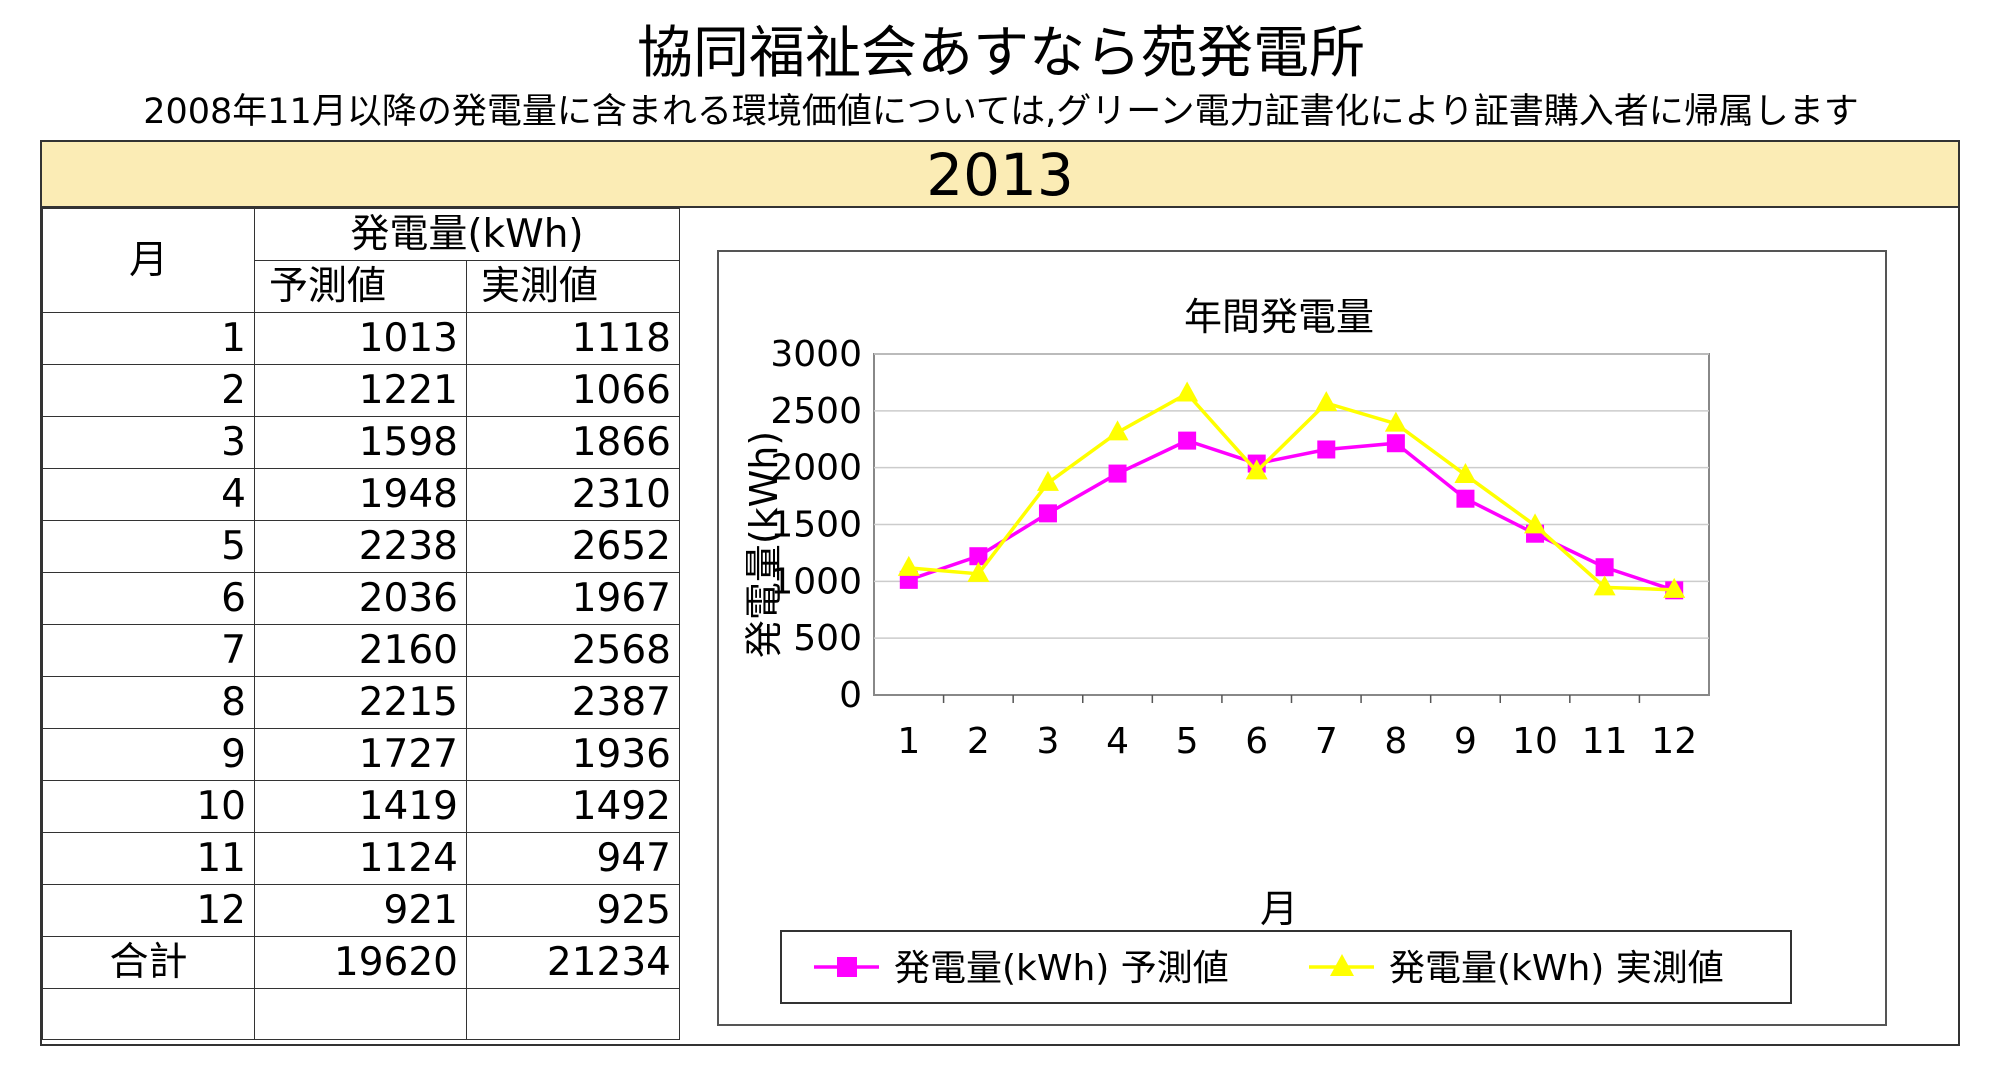  What do you see at coordinates (850, 695) in the screenshot?
I see `y-tick-label: 0` at bounding box center [850, 695].